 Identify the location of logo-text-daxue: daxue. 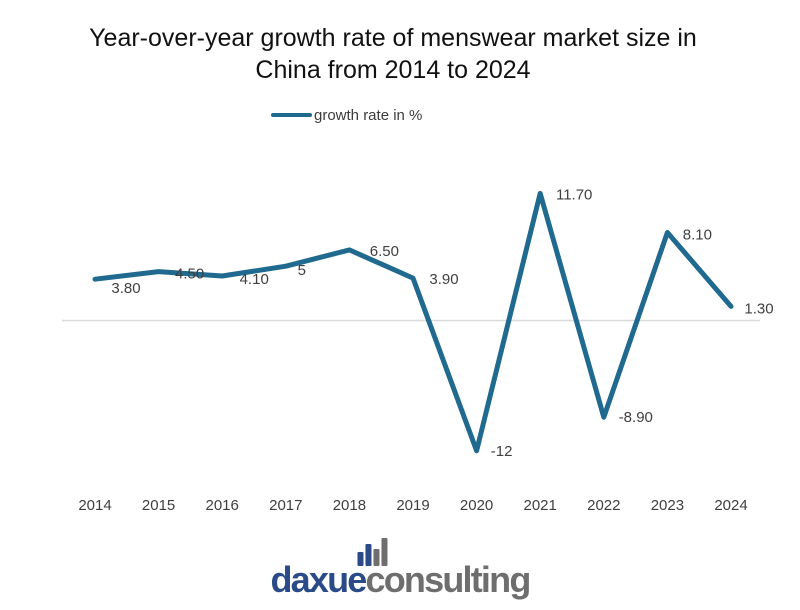
(318, 579).